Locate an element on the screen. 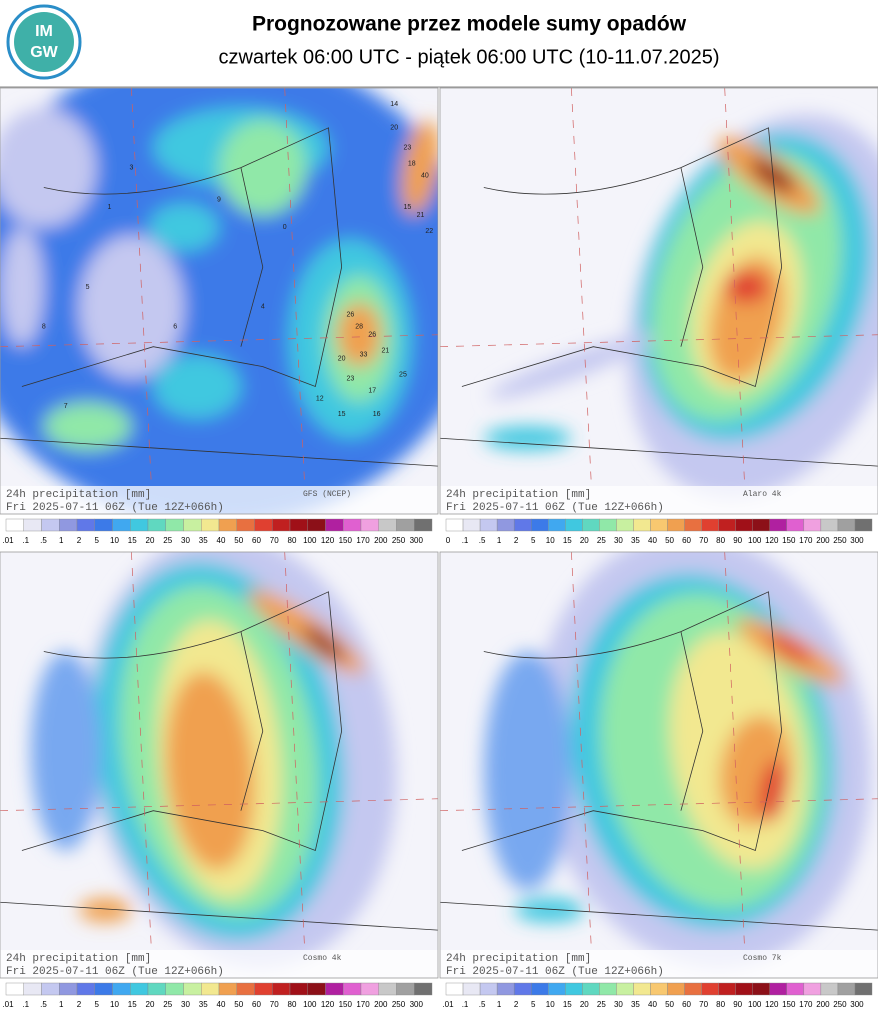 This screenshot has width=878, height=1029. colorbar-label: 170 is located at coordinates (806, 540).